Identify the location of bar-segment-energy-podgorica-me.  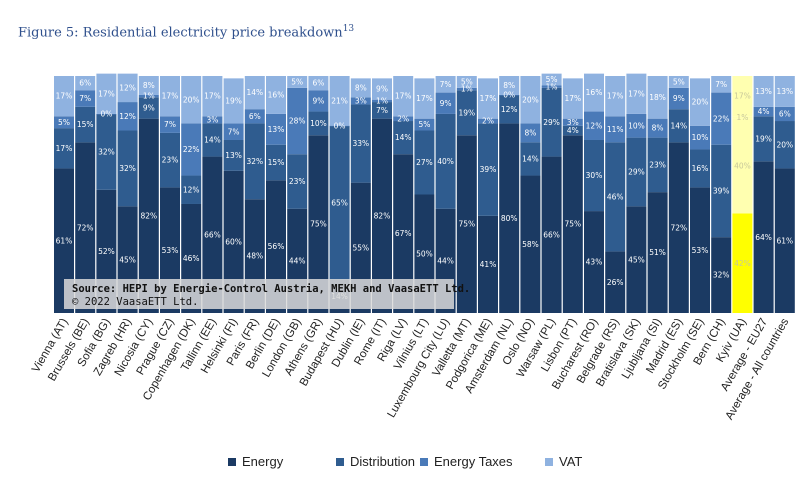
(488, 264).